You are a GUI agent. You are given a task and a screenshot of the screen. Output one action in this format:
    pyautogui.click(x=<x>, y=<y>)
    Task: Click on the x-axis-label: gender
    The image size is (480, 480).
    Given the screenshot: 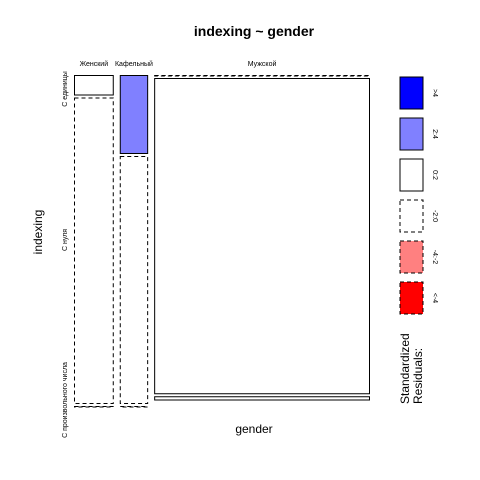 What is the action you would take?
    pyautogui.click(x=253, y=429)
    